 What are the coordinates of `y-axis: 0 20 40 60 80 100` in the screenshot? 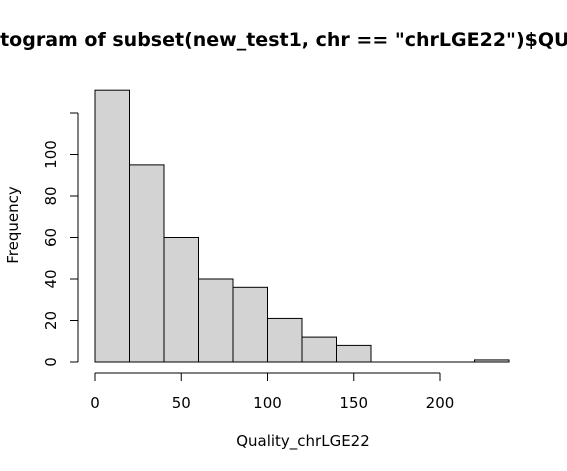 It's located at (60, 239).